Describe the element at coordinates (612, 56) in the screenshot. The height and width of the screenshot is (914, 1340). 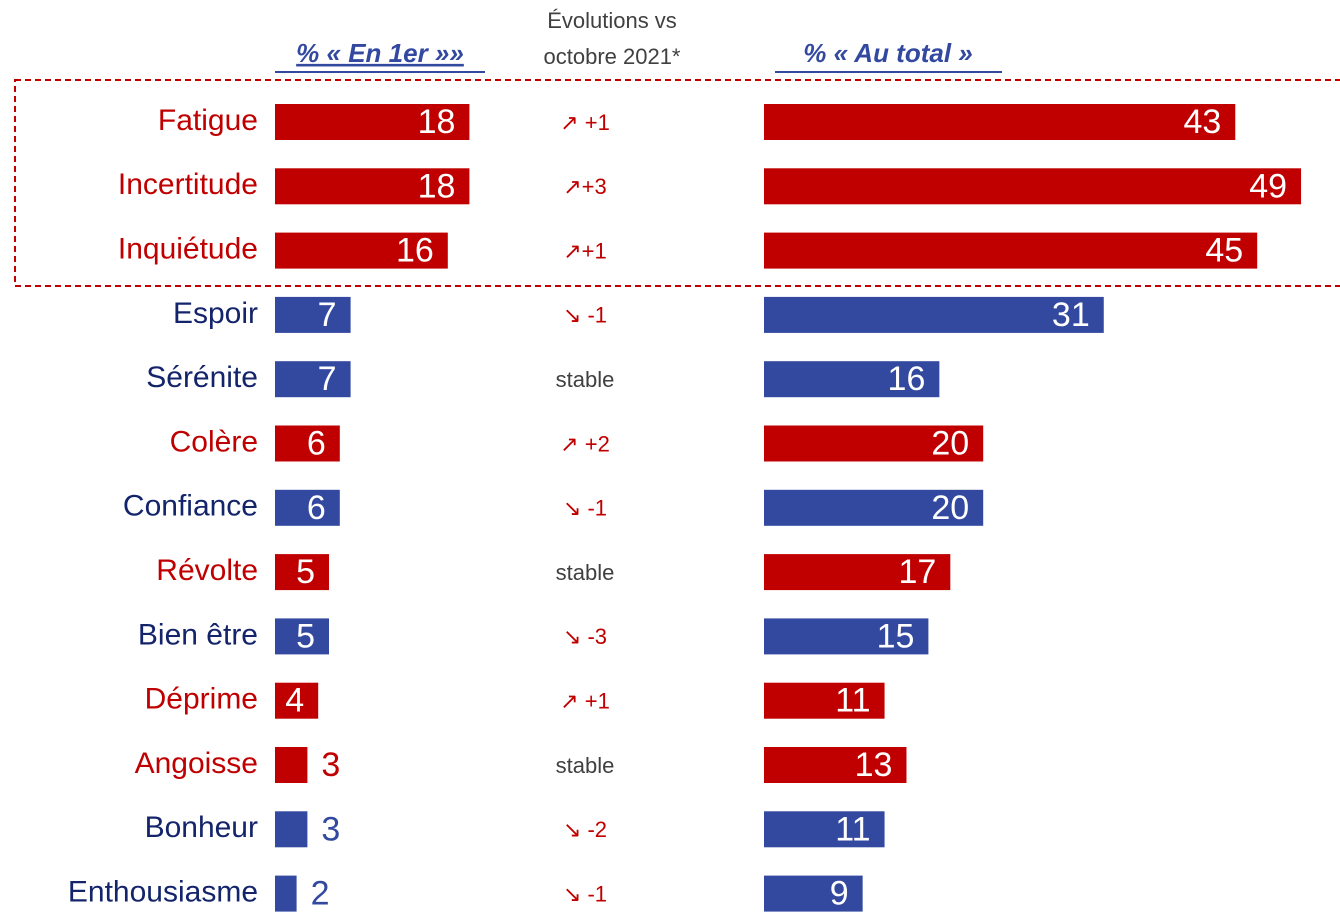
I see `evolution-header: octobre 2021*` at that location.